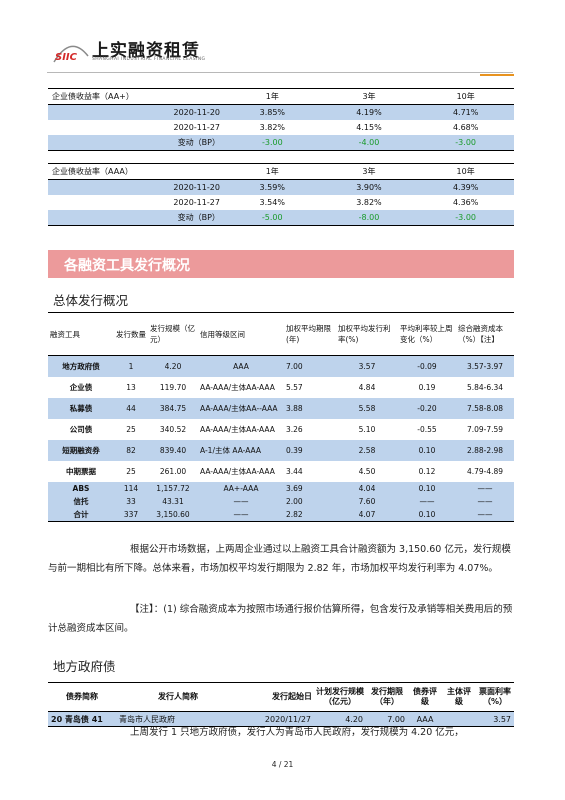  Describe the element at coordinates (310, 334) in the screenshot. I see `col-header: 加权平均期限(年)` at that location.